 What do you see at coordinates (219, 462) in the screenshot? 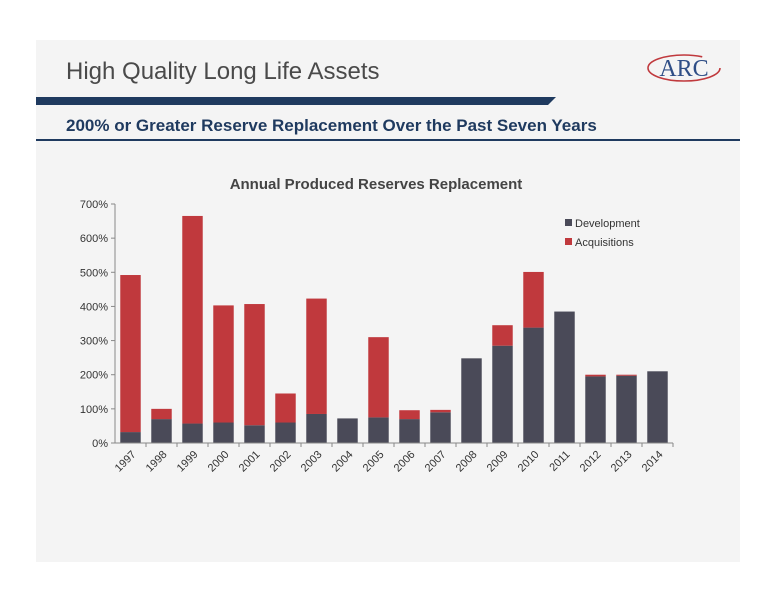
I see `x-tick-label: 2000` at bounding box center [219, 462].